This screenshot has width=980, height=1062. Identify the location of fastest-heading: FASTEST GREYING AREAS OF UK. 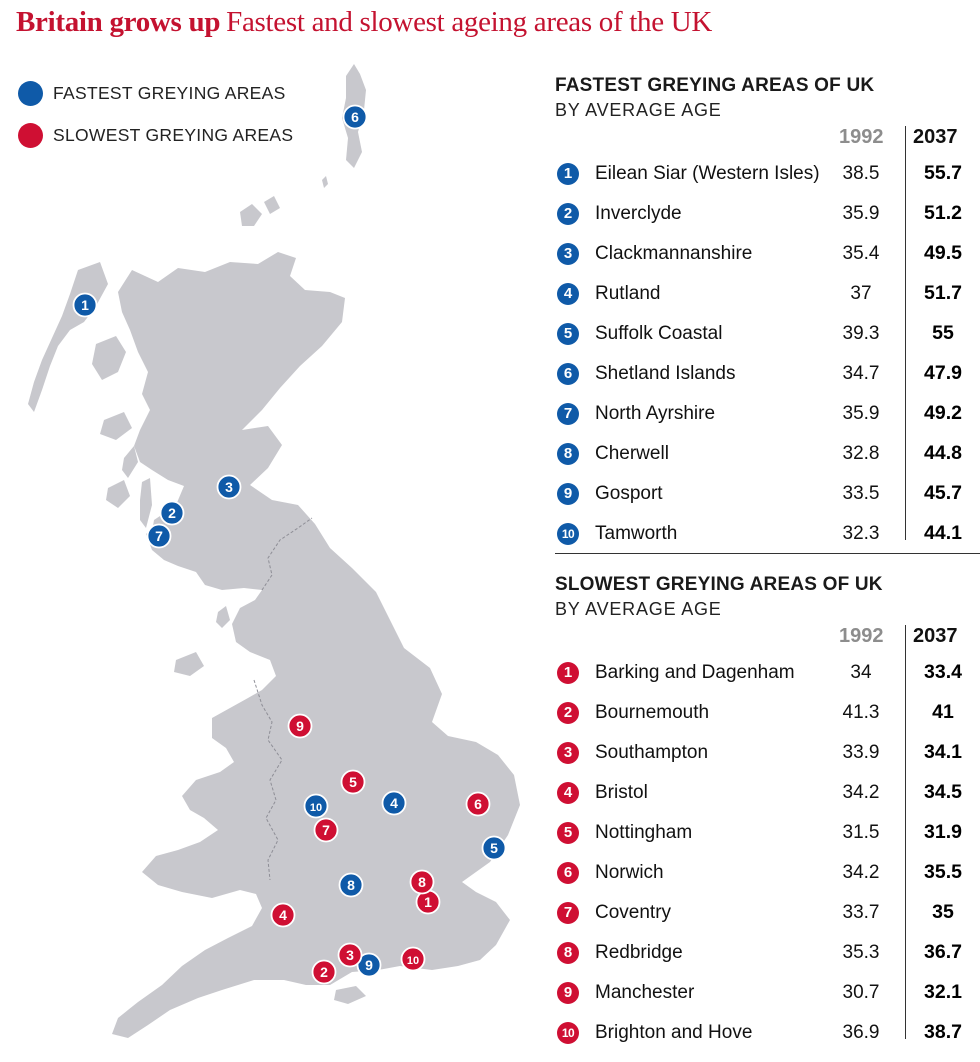
(715, 85).